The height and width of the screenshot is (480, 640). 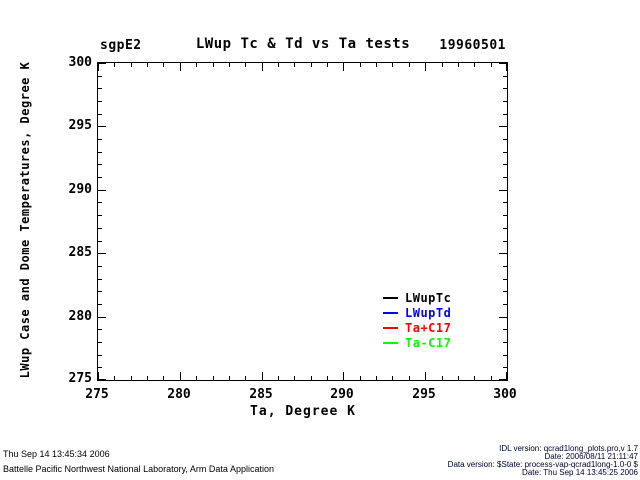 I want to click on idl-date-stamp: Date: 2006/08/11 21:11:47, so click(x=591, y=456).